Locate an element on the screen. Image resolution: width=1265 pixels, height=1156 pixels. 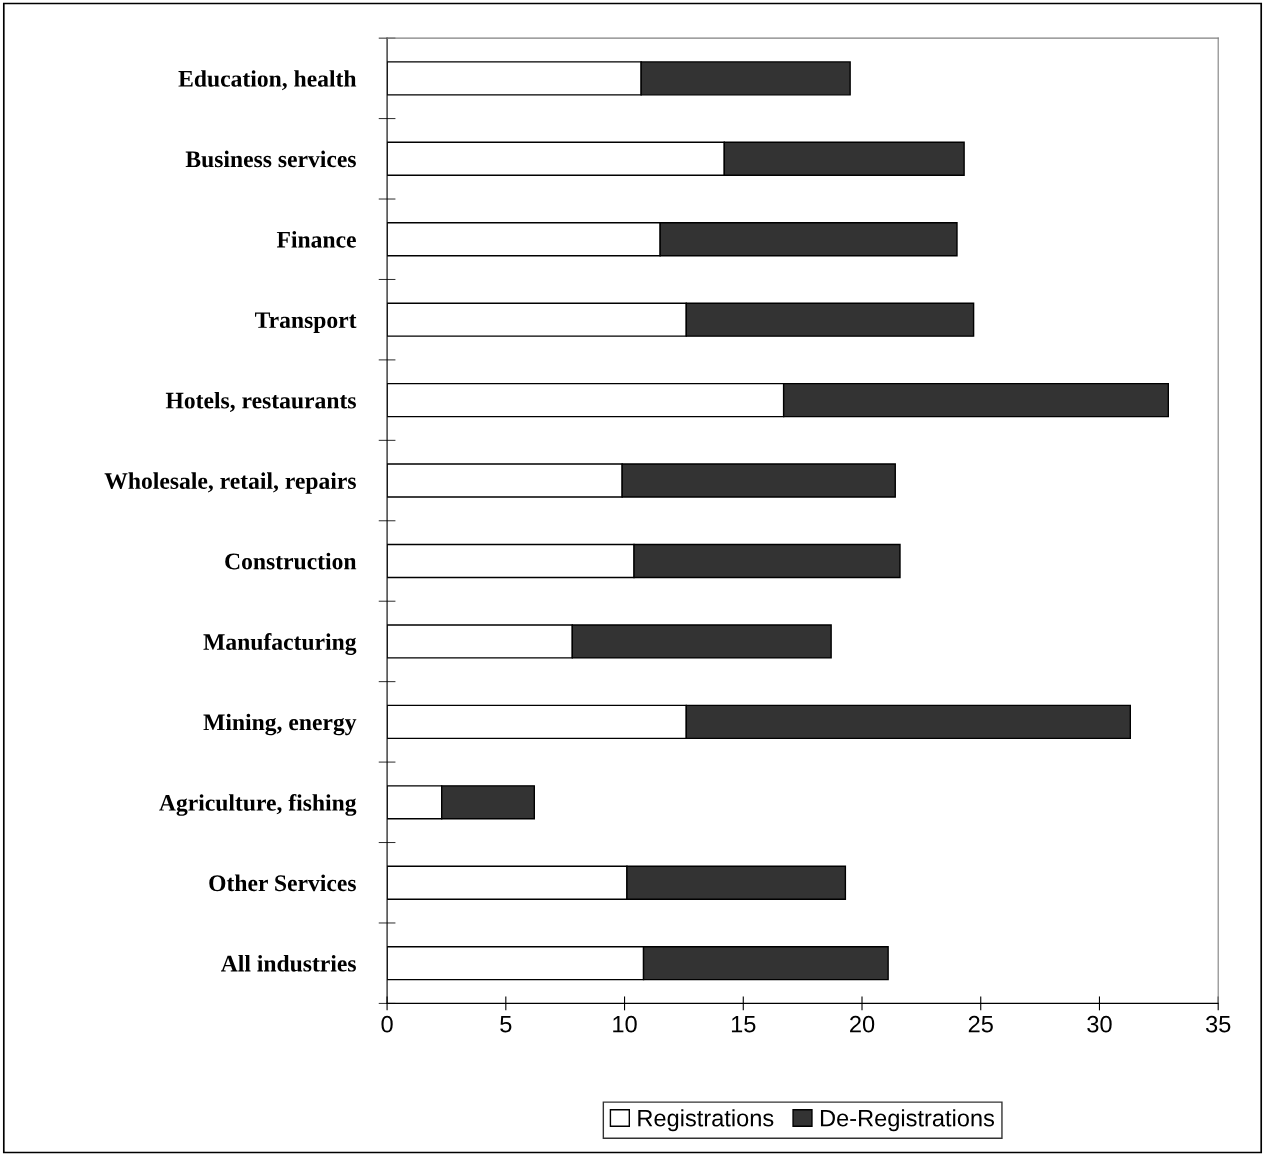
y-tick-label: Hotels, restaurants is located at coordinates (260, 401).